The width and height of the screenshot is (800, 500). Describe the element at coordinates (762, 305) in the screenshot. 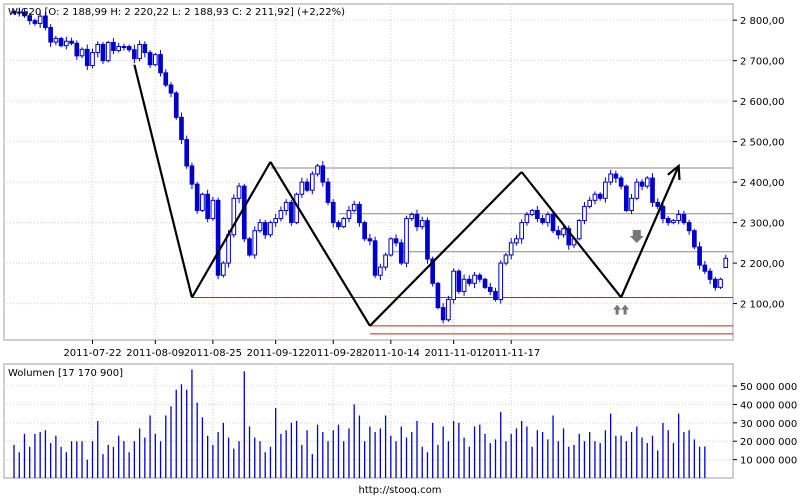

I see `y-tick-label: 2 100,00` at that location.